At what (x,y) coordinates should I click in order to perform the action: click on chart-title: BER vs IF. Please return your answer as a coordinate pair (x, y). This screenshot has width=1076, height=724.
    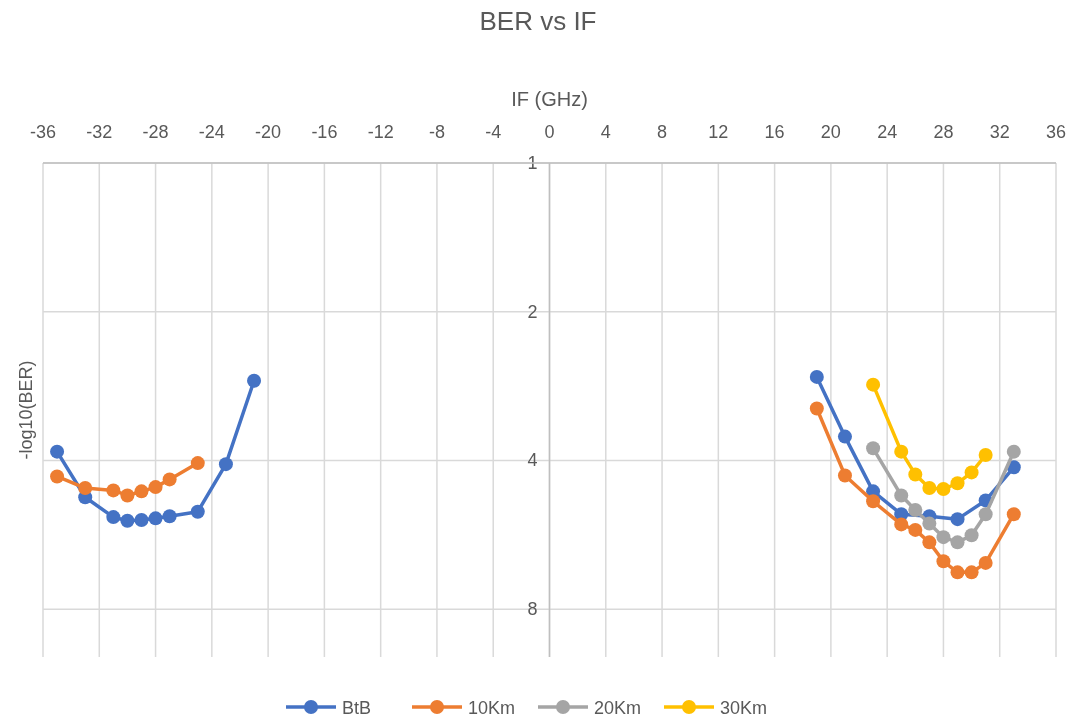
    Looking at the image, I should click on (538, 21).